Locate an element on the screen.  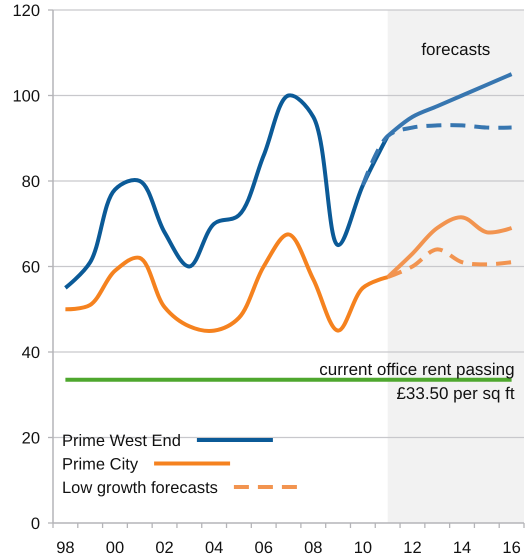
x-tick-label: 14 is located at coordinates (462, 548).